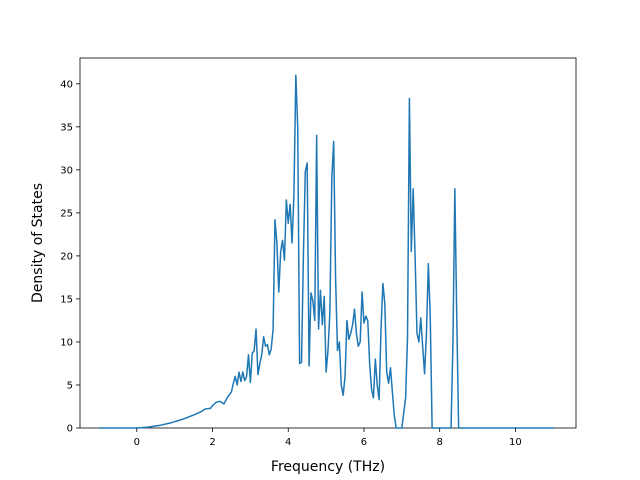 The image size is (640, 480). What do you see at coordinates (328, 438) in the screenshot?
I see `x-axis-ticks: 0 2 4 6 8 10` at bounding box center [328, 438].